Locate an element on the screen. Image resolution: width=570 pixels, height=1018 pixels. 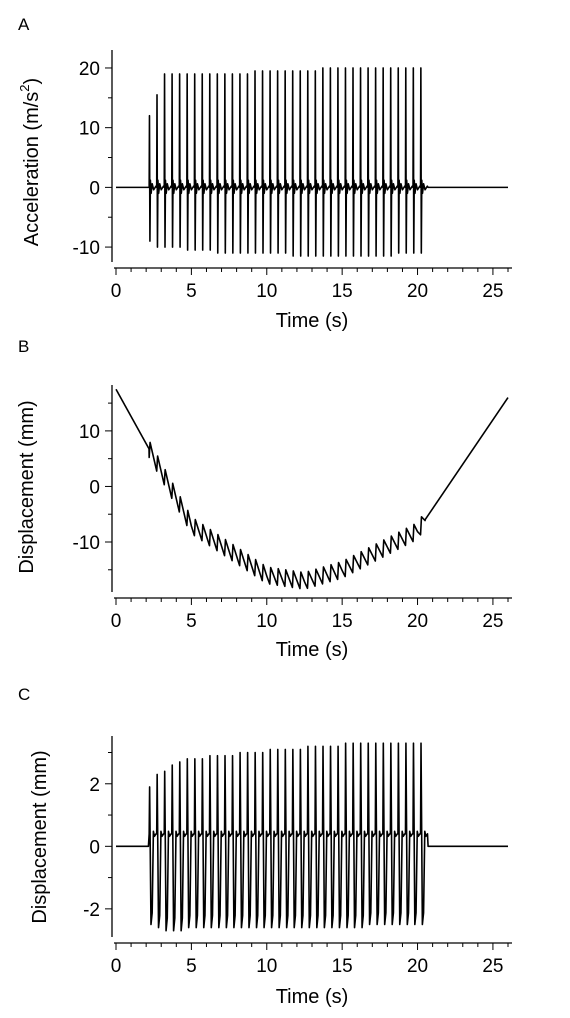
panel-b-x-tick-label: 5 is located at coordinates (191, 621).